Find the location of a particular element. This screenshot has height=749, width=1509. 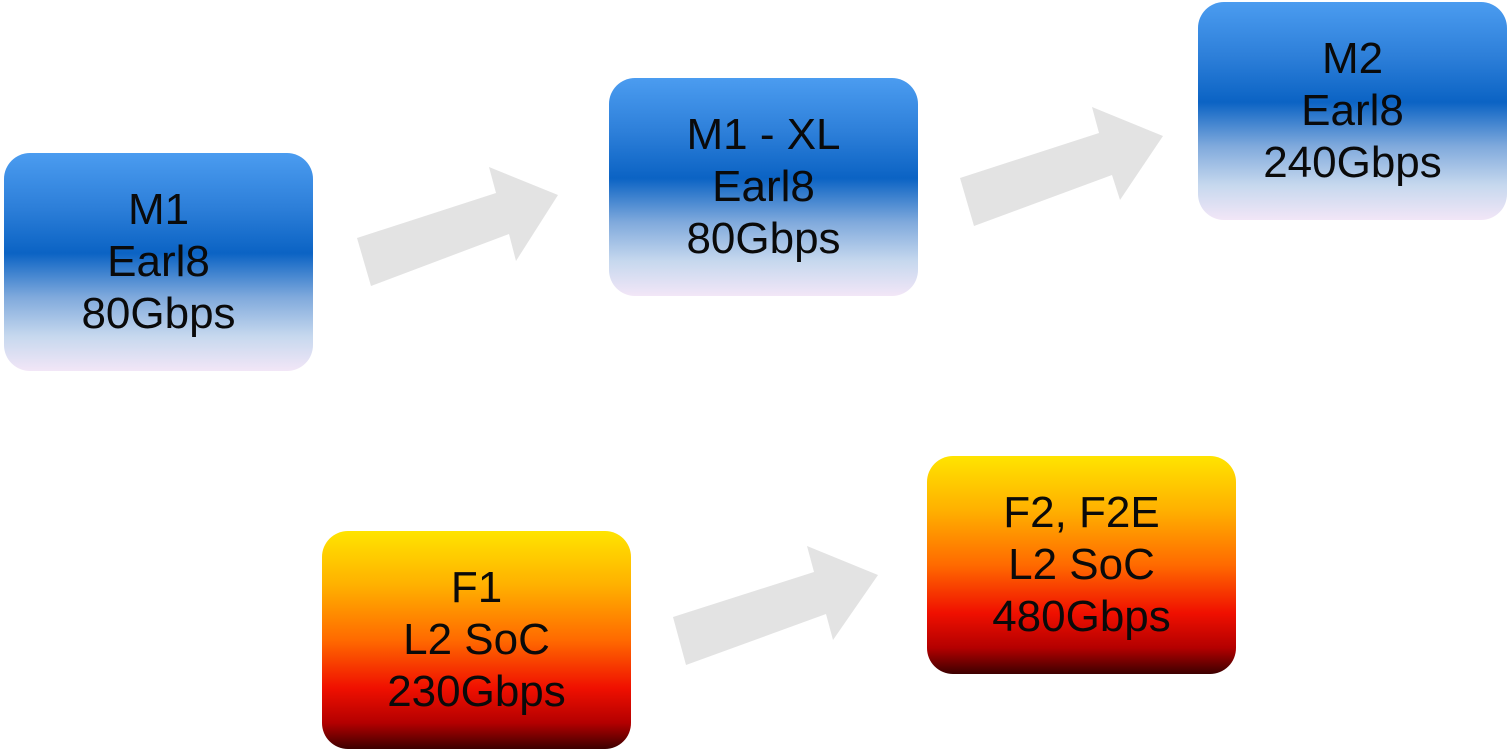

node-m1-name: M1 is located at coordinates (158, 209).